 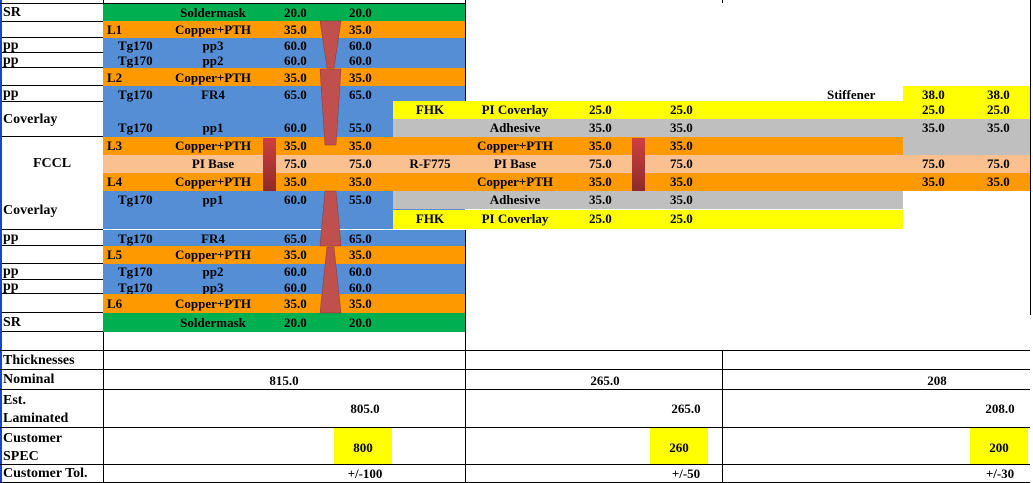 What do you see at coordinates (295, 94) in the screenshot?
I see `thickness-before: 65.0` at bounding box center [295, 94].